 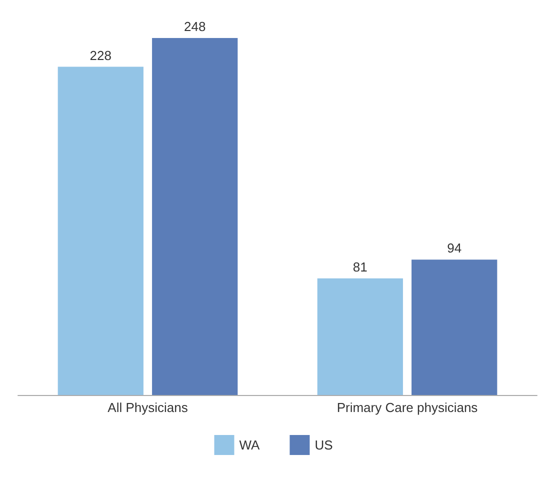 What do you see at coordinates (454, 248) in the screenshot?
I see `data-label: 94` at bounding box center [454, 248].